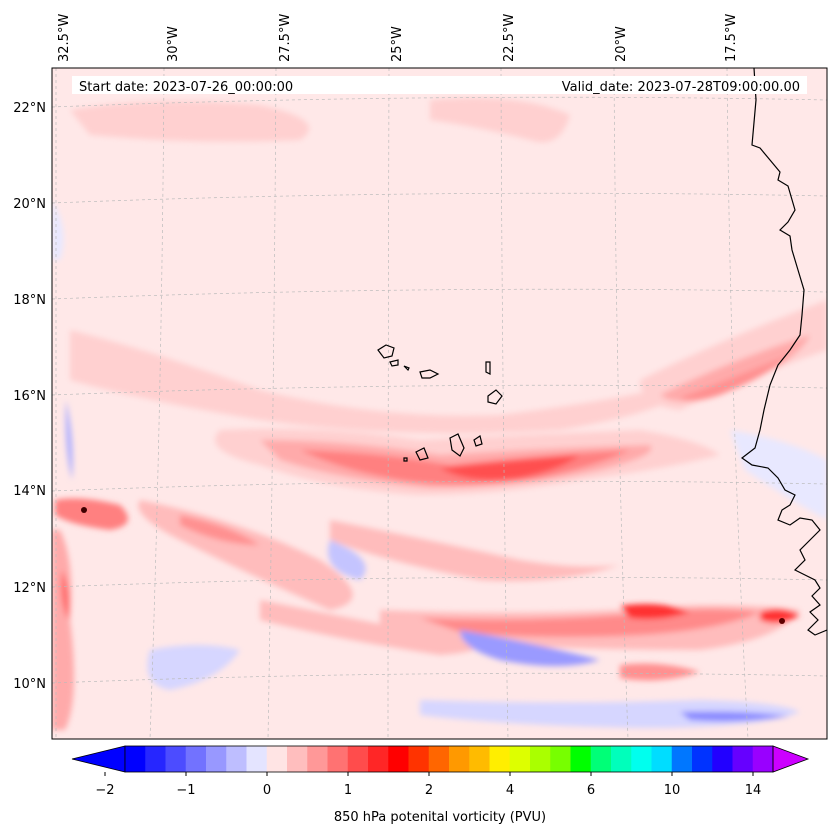 This screenshot has width=837, height=836. What do you see at coordinates (98, 759) in the screenshot?
I see `colorbar-under-triangle` at bounding box center [98, 759].